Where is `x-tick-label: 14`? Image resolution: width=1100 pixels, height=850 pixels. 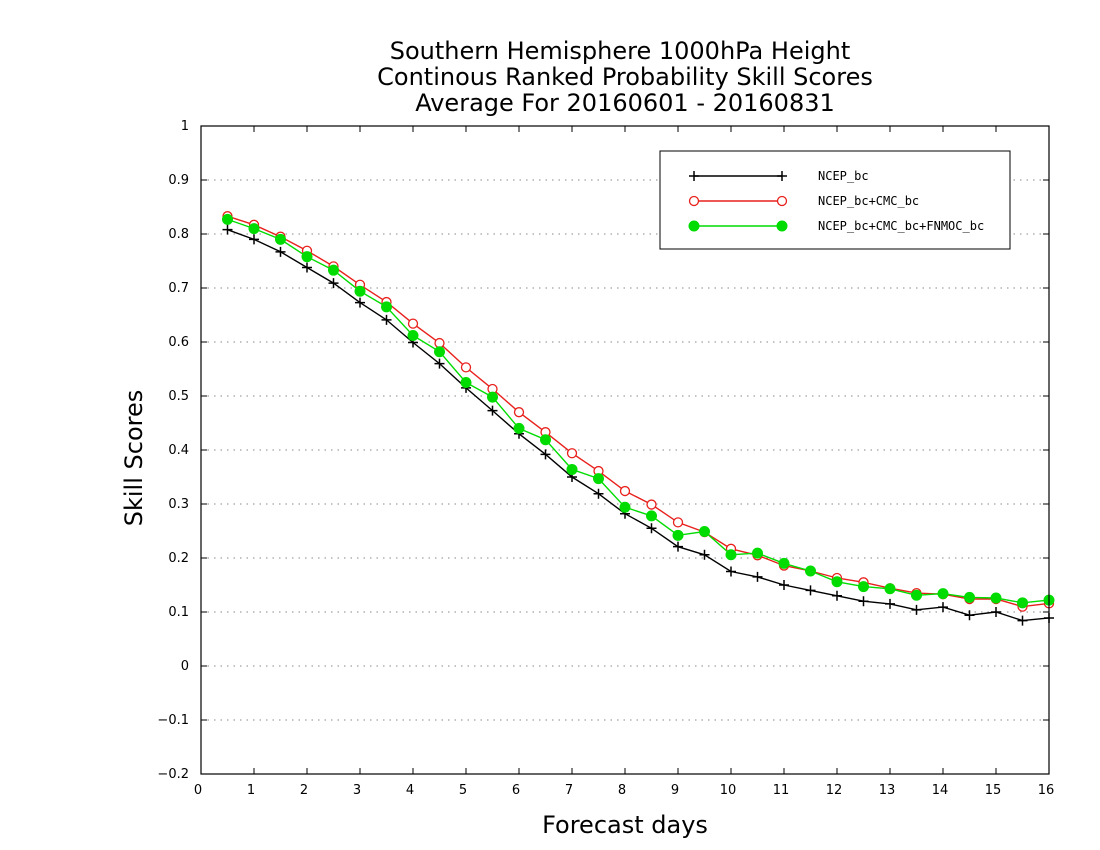
x-tick-label: 14 is located at coordinates (940, 790).